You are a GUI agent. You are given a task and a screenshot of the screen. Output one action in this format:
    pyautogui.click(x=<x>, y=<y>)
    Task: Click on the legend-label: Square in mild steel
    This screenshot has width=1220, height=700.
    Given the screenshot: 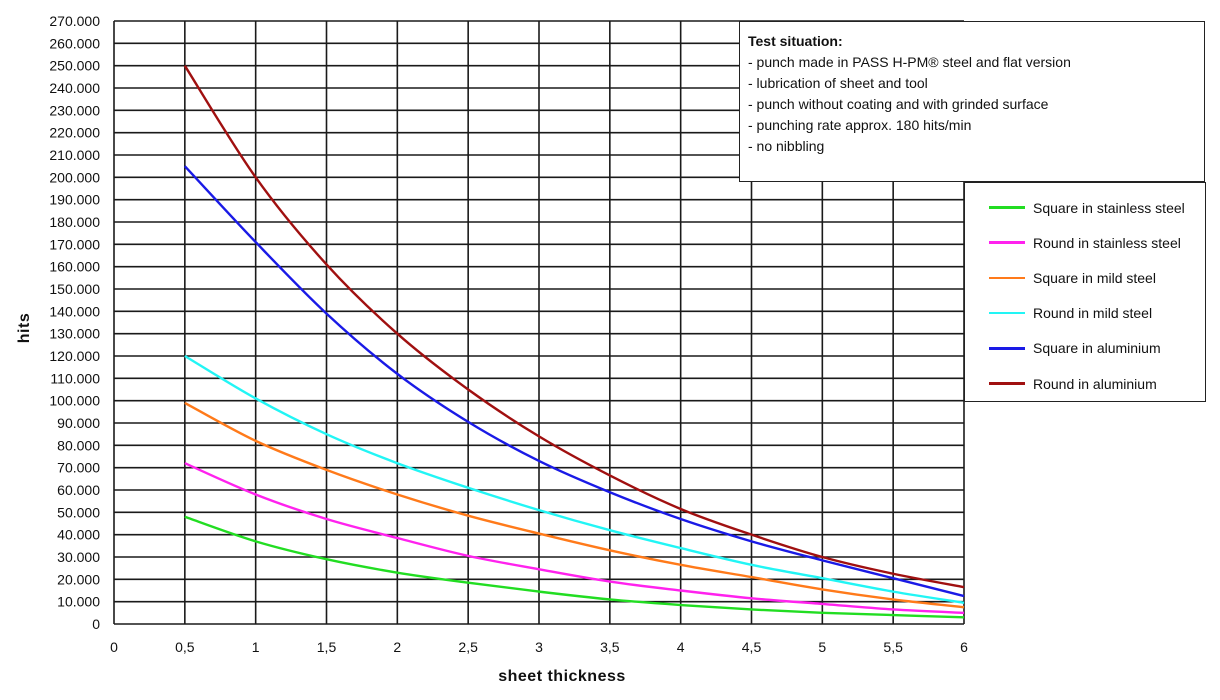 What is the action you would take?
    pyautogui.click(x=1094, y=277)
    